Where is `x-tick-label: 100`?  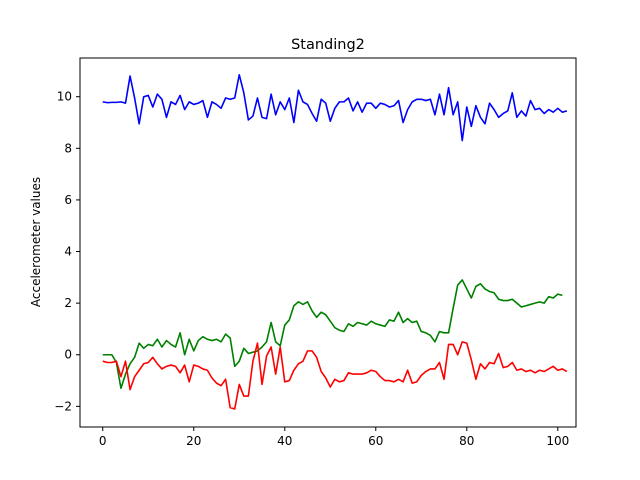 x-tick-label: 100 is located at coordinates (557, 441).